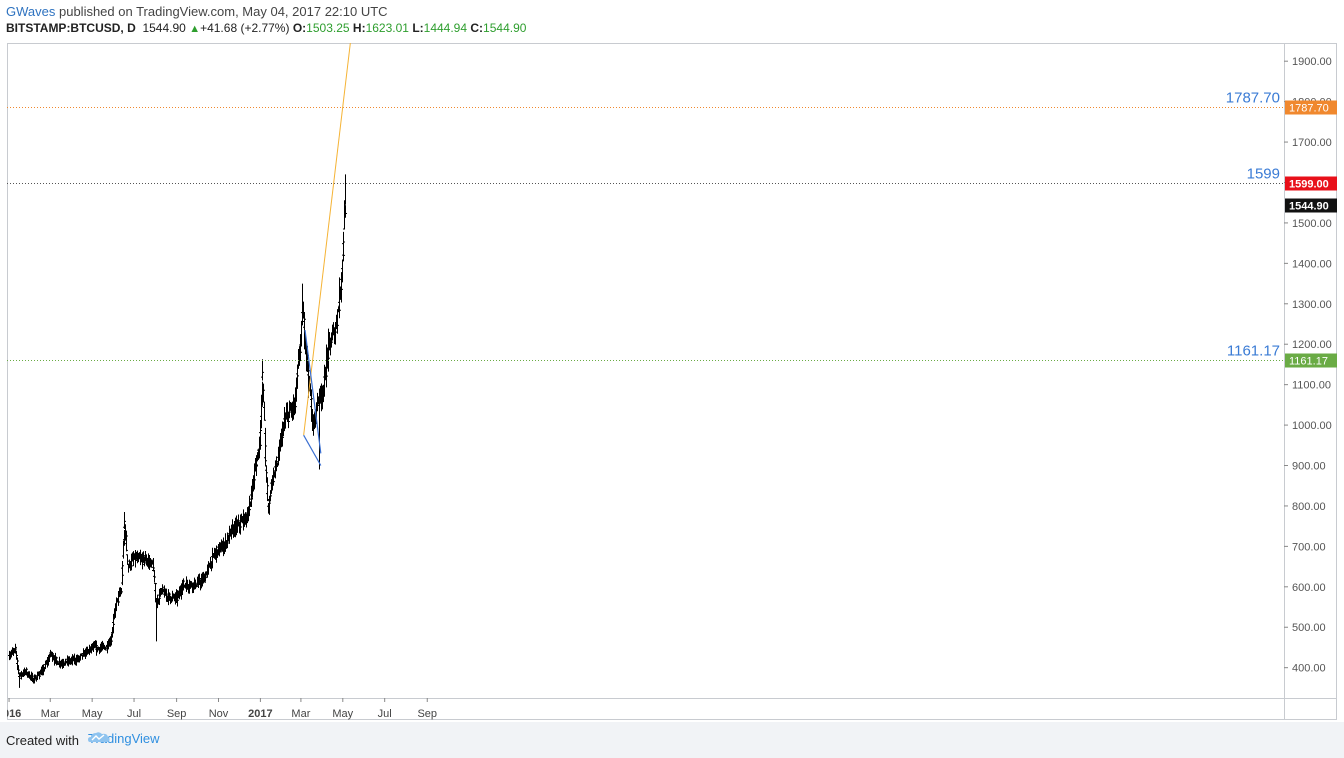 The height and width of the screenshot is (758, 1344). Describe the element at coordinates (299, 28) in the screenshot. I see `open-label: O:` at that location.